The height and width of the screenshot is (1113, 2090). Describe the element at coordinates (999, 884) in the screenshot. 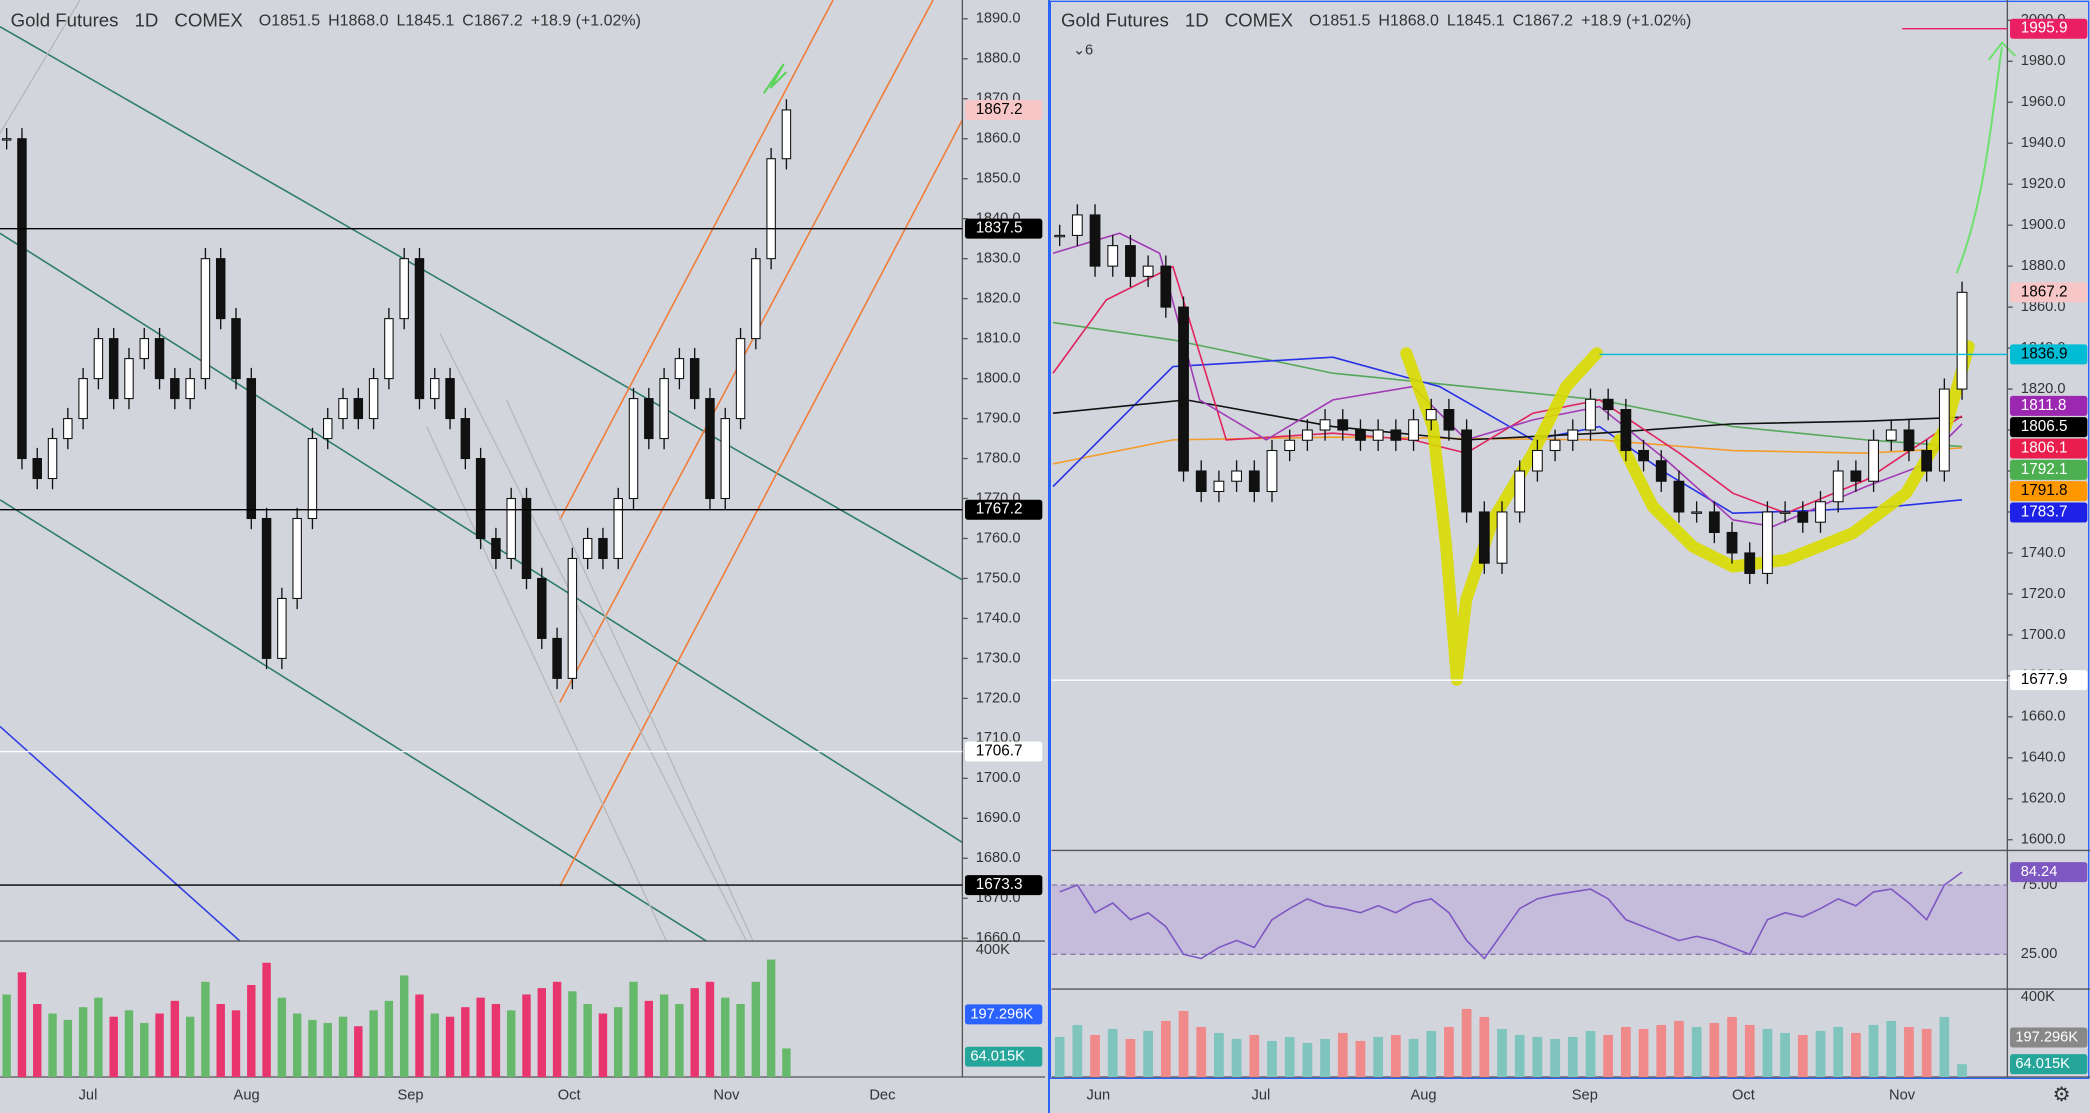

I see `price-tag-label: 1673.3` at that location.